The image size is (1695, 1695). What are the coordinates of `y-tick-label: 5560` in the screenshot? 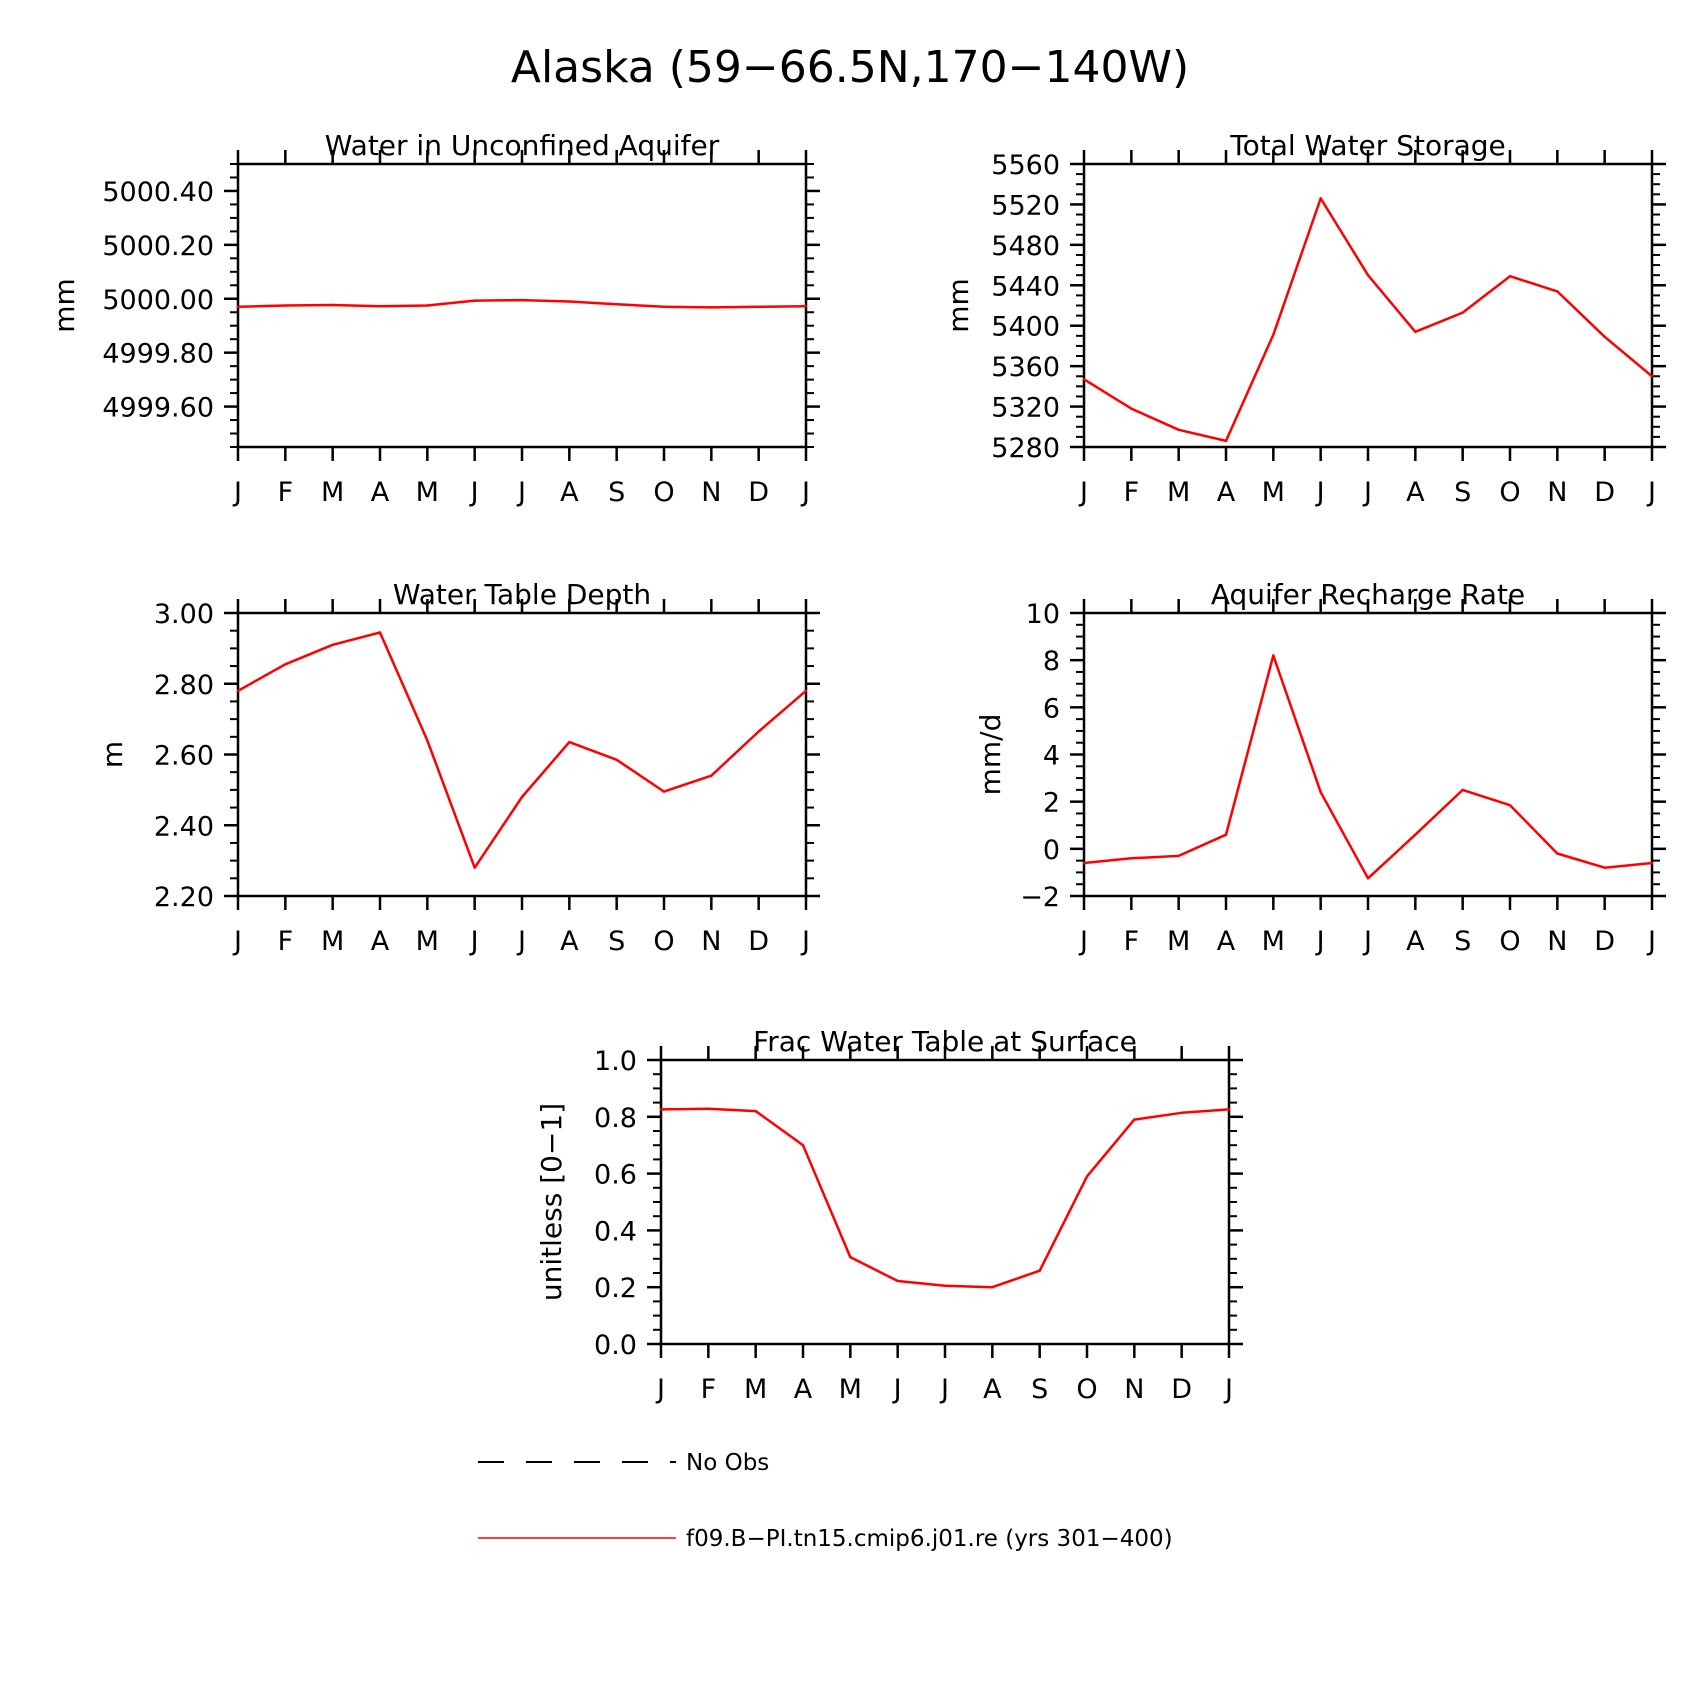 It's located at (1025, 165).